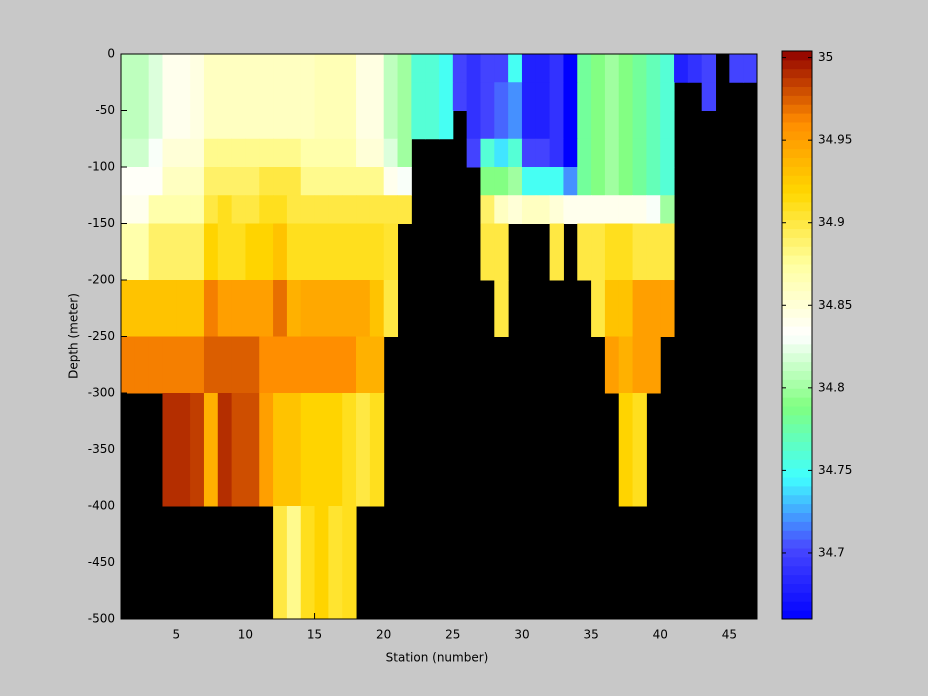 The width and height of the screenshot is (928, 696). Describe the element at coordinates (383, 635) in the screenshot. I see `x-tick-label: 20` at that location.